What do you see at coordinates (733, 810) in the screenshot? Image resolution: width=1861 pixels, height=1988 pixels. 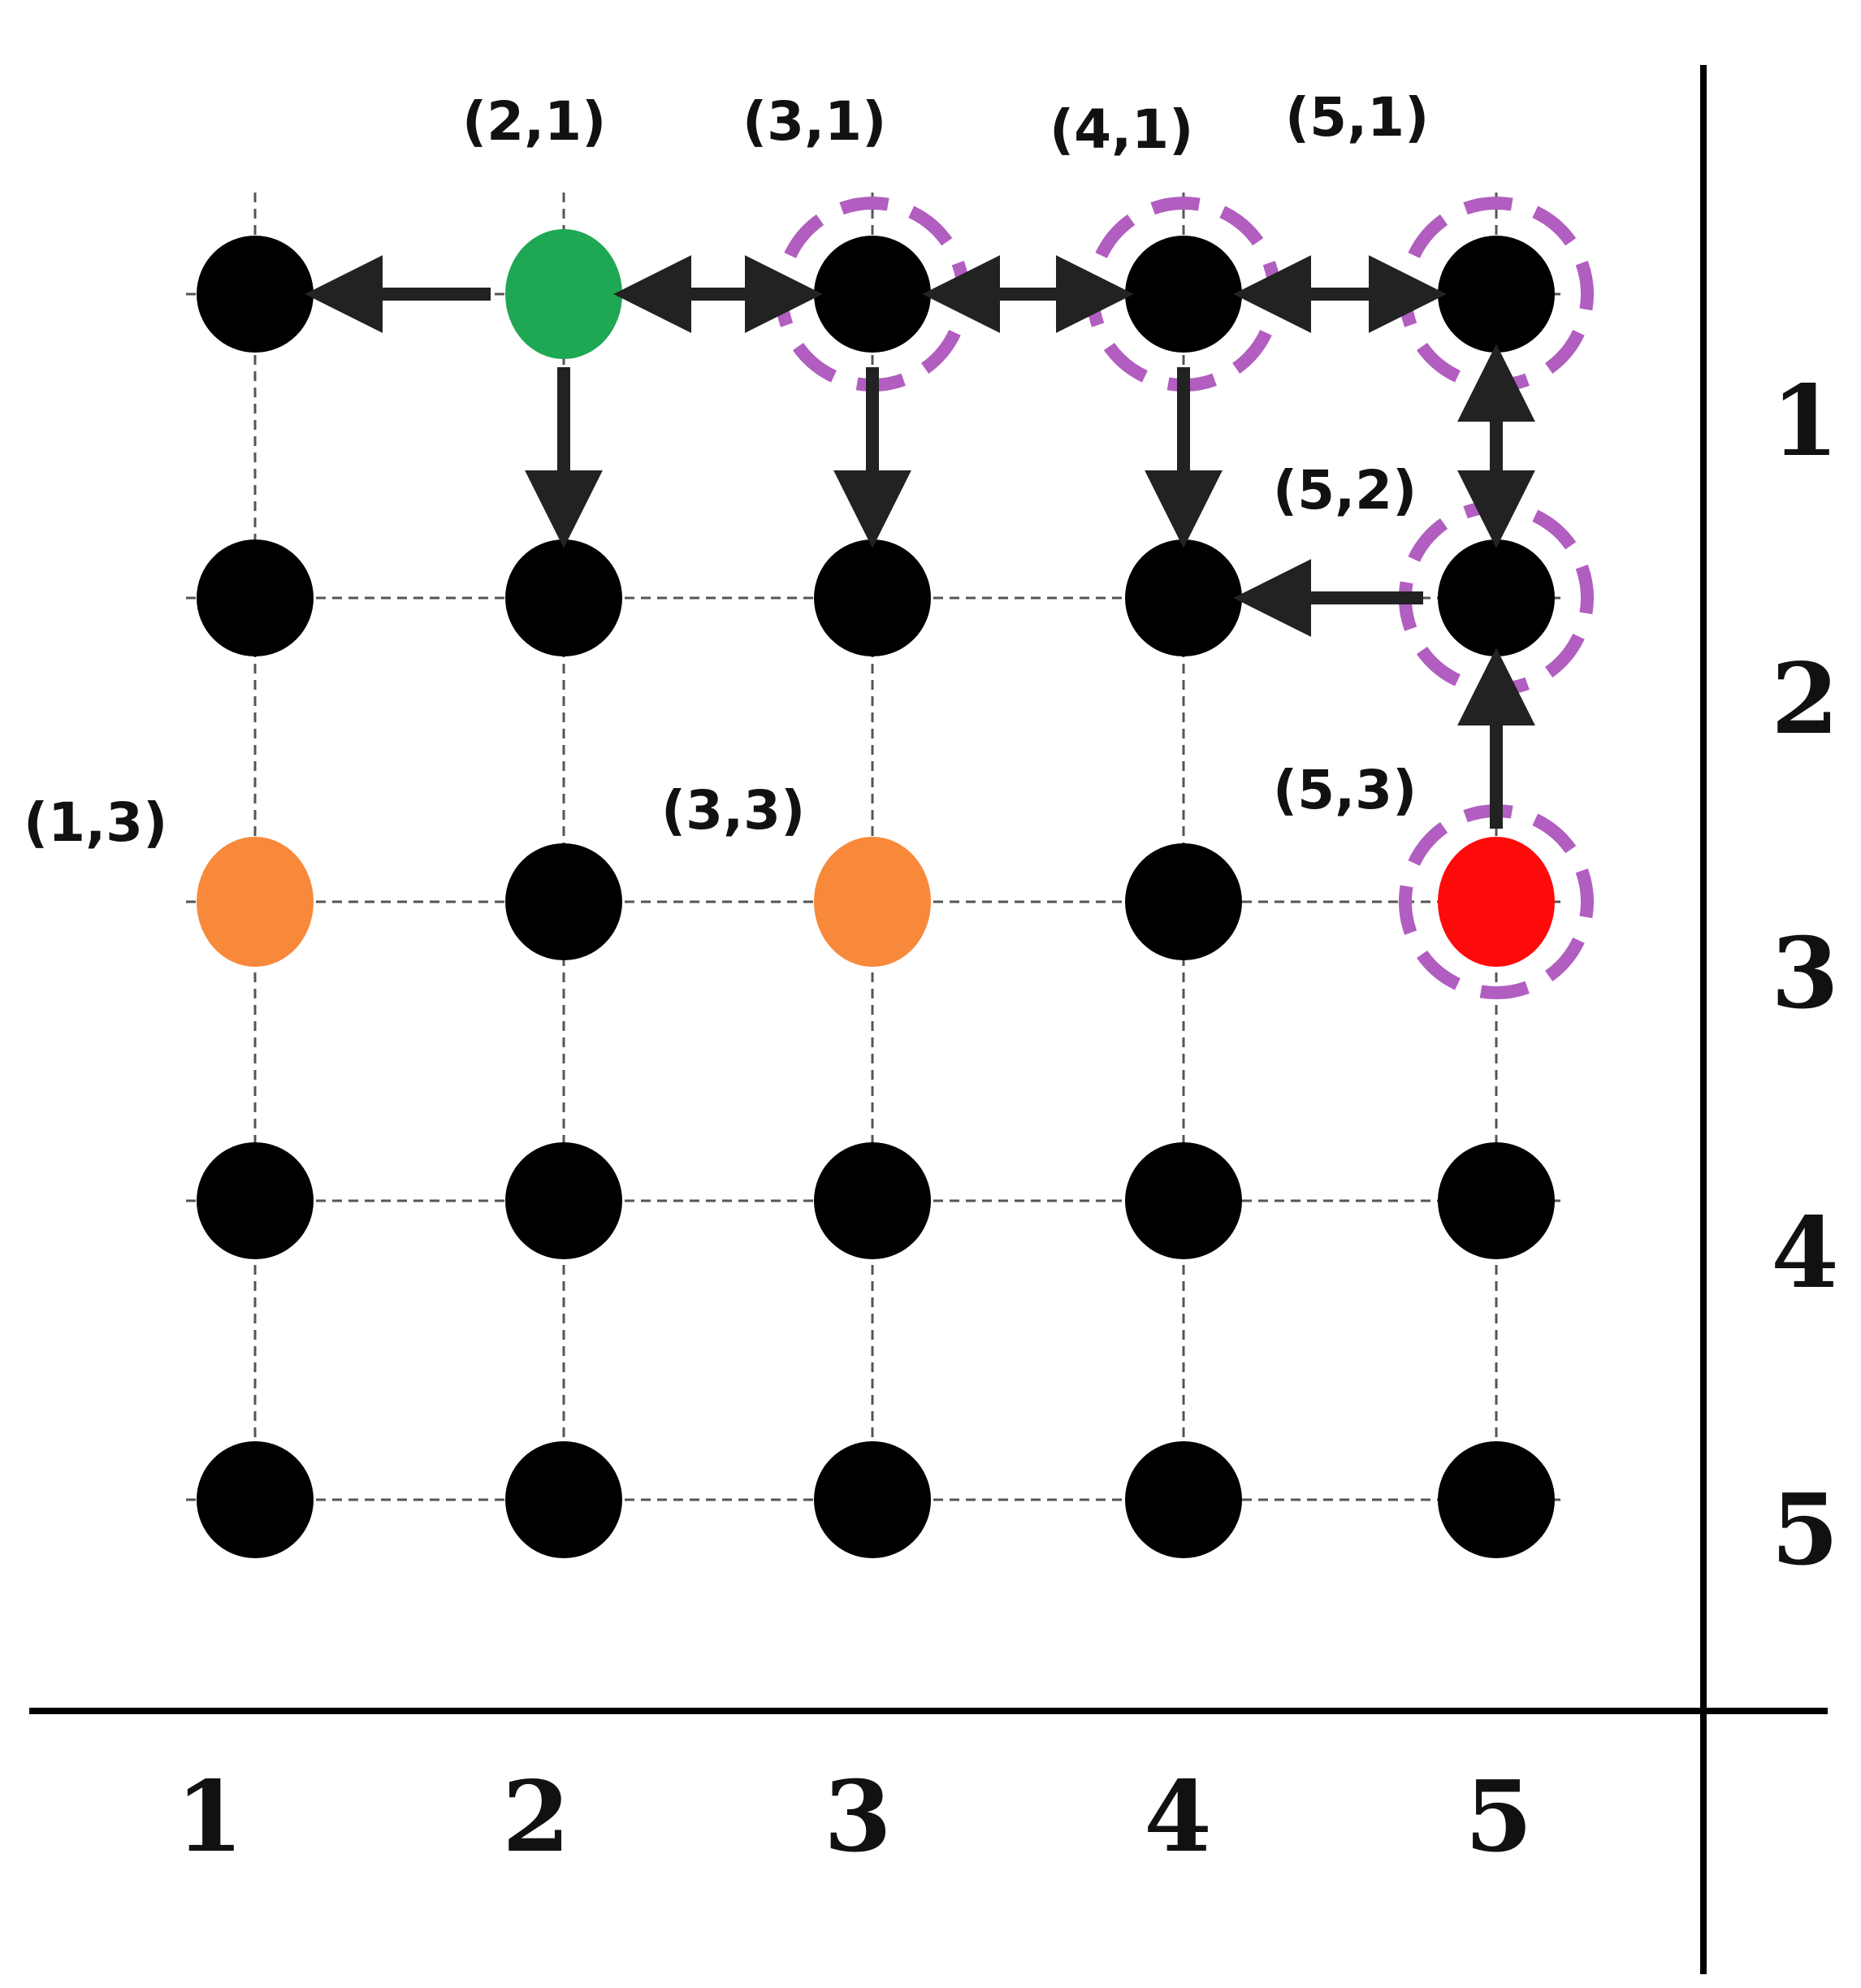 I see `node-label-3-3: (3,3)` at bounding box center [733, 810].